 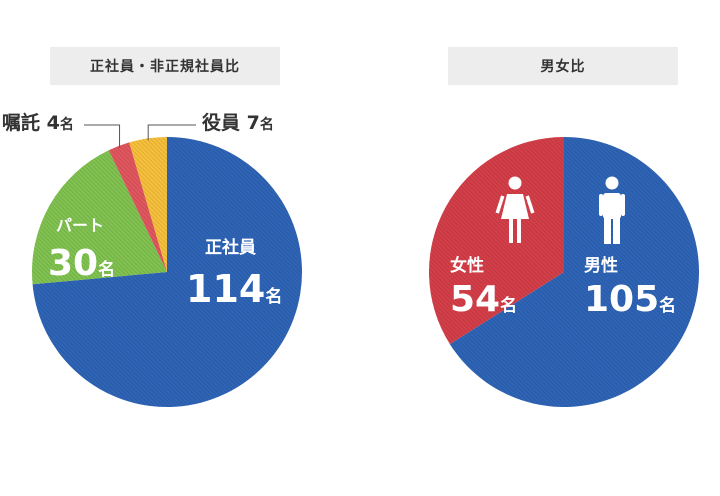 I want to click on chart-title-gender: 男女比, so click(x=563, y=66).